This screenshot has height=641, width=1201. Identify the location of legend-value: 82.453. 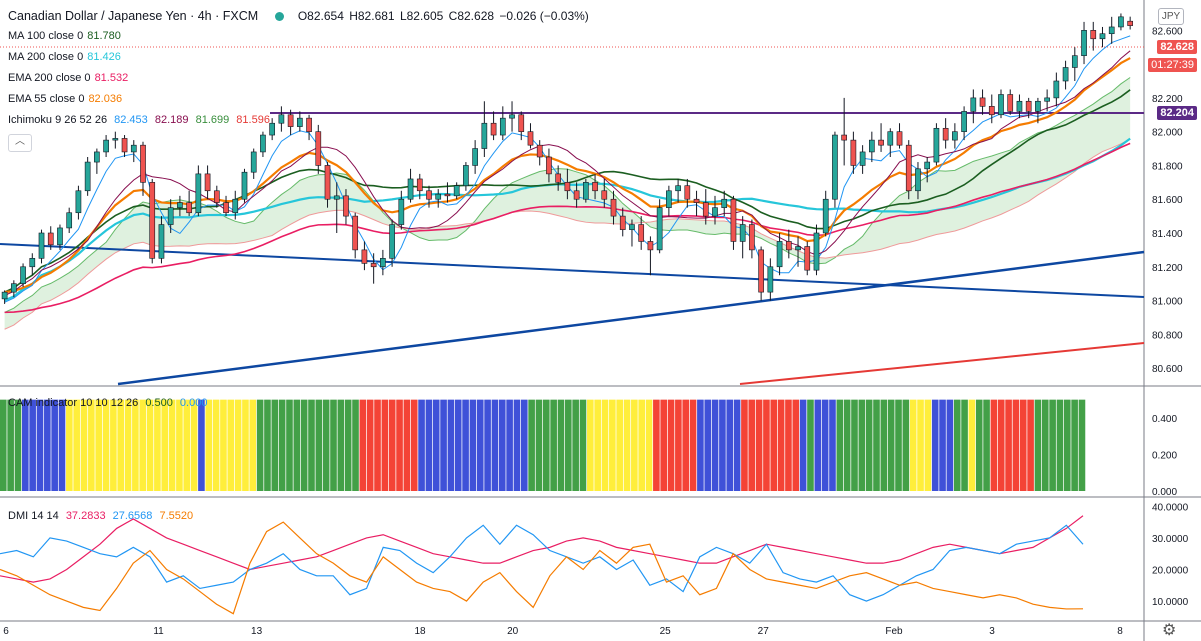
(131, 120).